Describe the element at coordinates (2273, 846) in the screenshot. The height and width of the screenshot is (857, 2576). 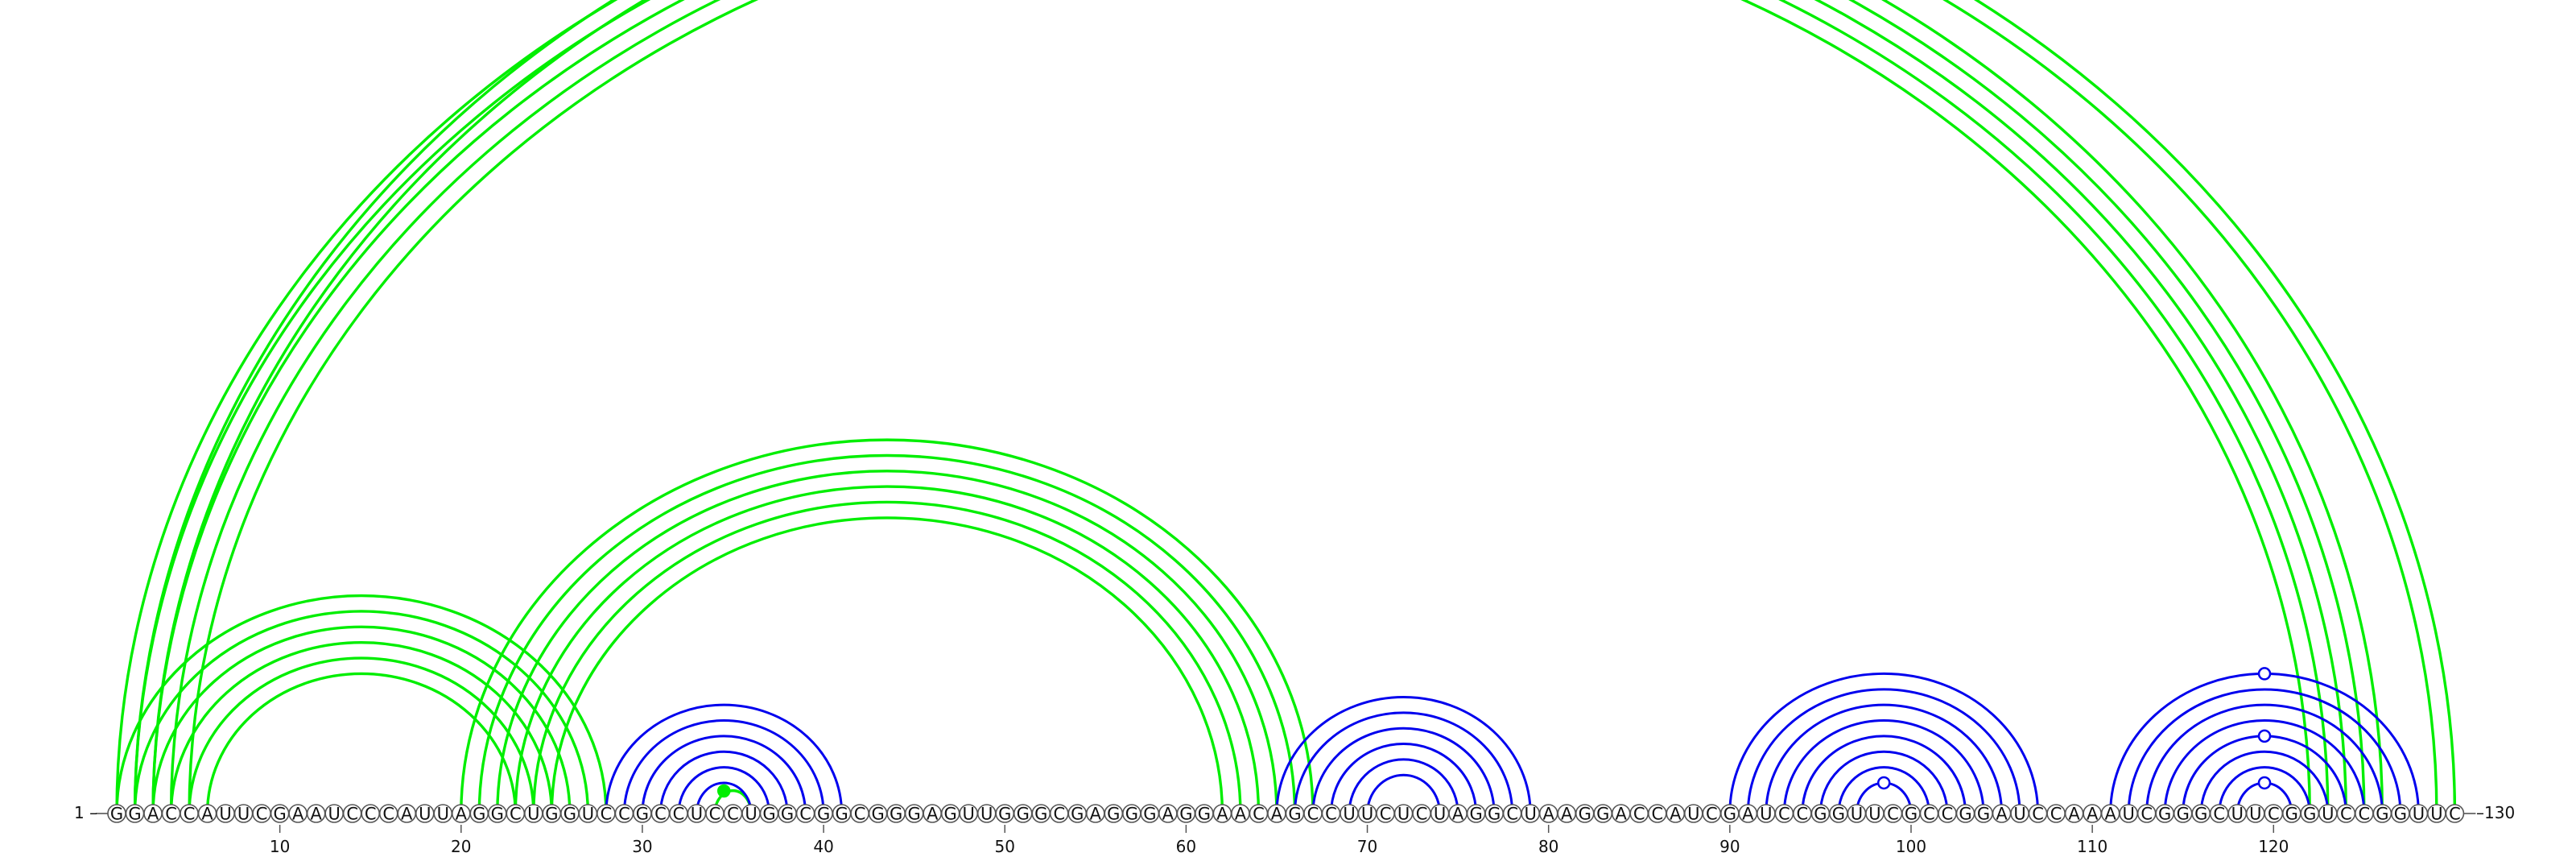
I see `tick-label-120: 120` at that location.